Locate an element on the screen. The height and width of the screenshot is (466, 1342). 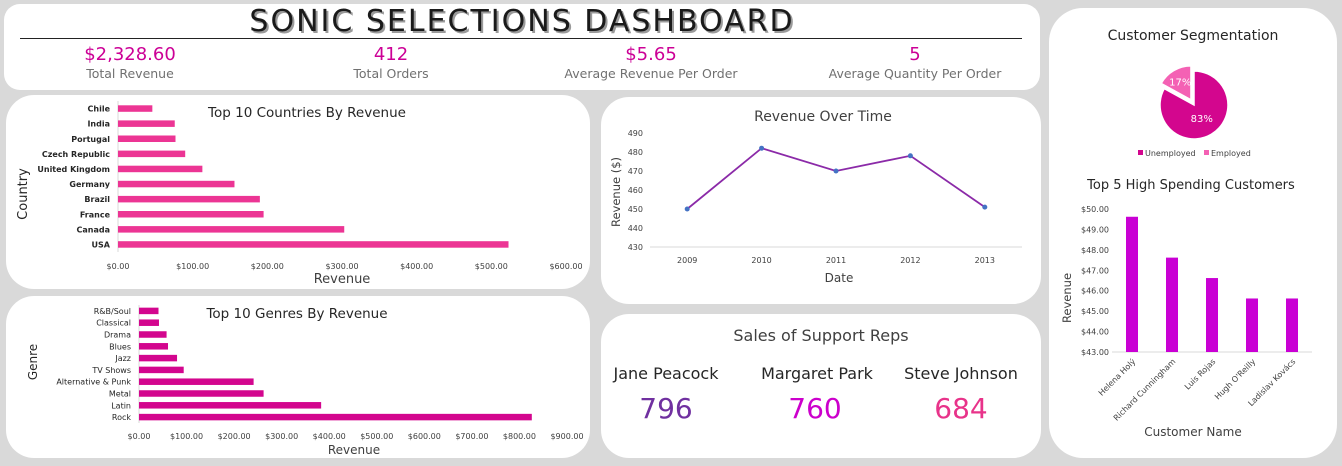
x-tick-label: 2010 is located at coordinates (761, 260).